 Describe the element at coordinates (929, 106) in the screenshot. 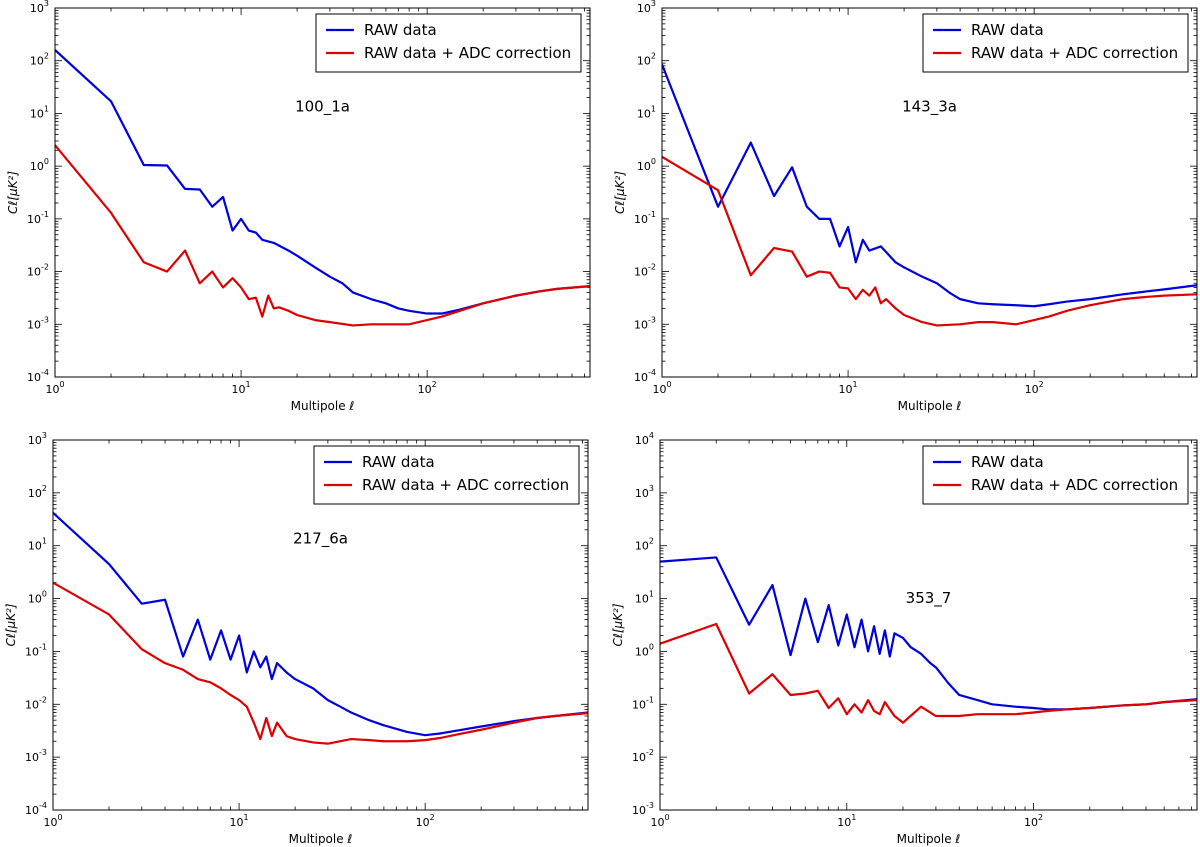

I see `panel-label: 143_3a` at that location.